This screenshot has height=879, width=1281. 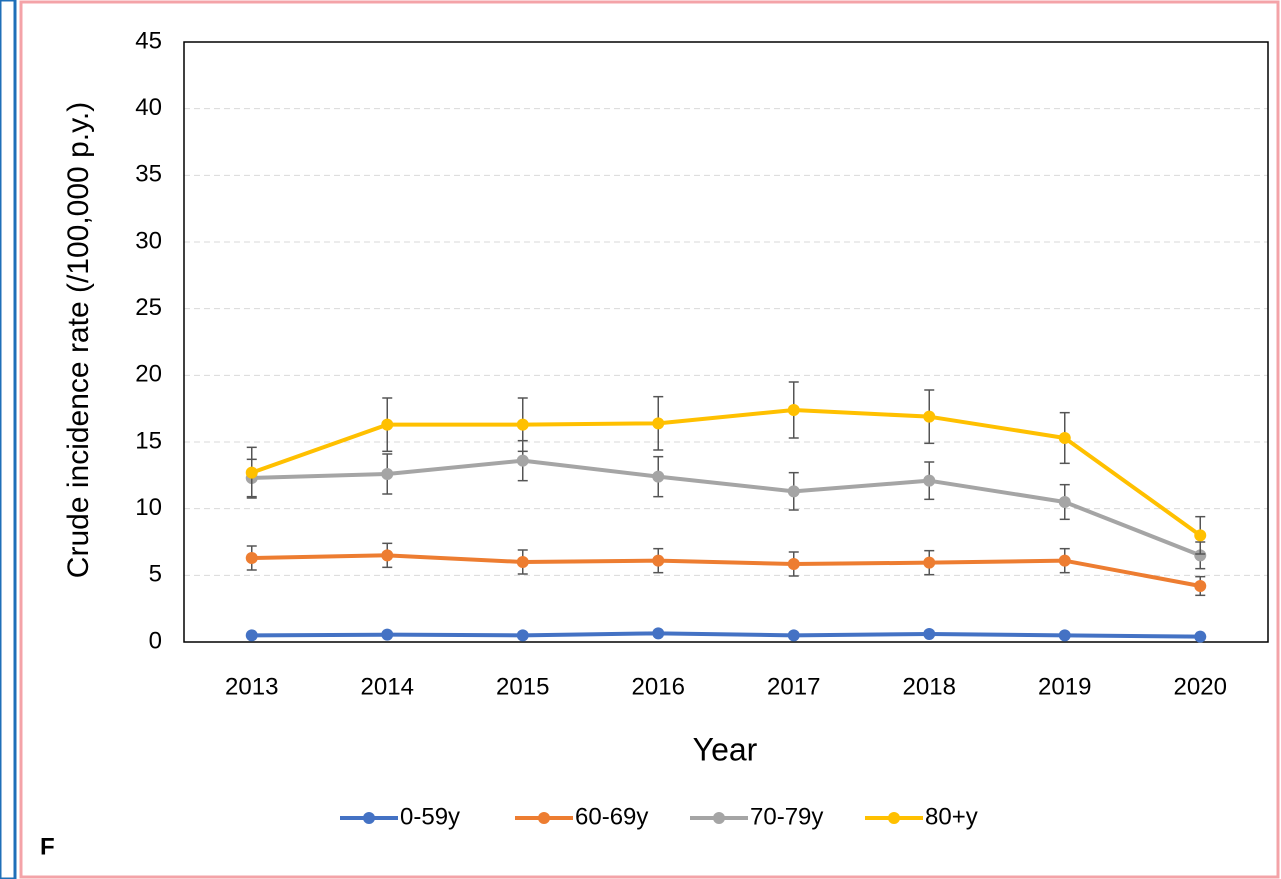 What do you see at coordinates (47, 846) in the screenshot?
I see `panel-label: F` at bounding box center [47, 846].